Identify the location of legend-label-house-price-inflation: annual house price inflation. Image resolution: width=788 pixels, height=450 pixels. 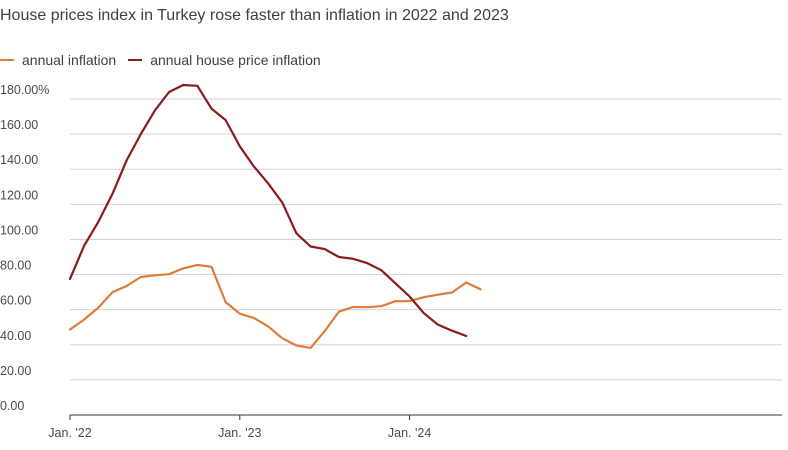
(235, 60).